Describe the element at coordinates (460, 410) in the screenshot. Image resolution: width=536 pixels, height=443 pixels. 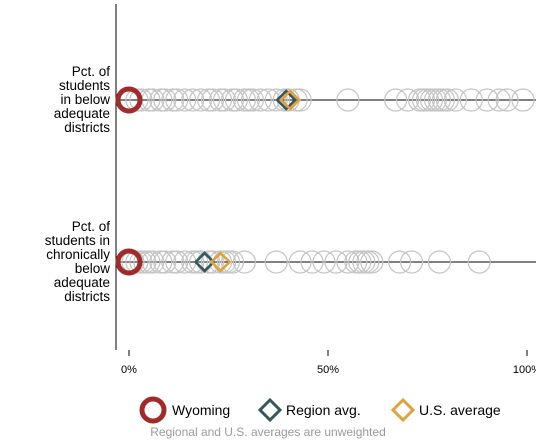
I see `legend-label-us: U.S. average` at that location.